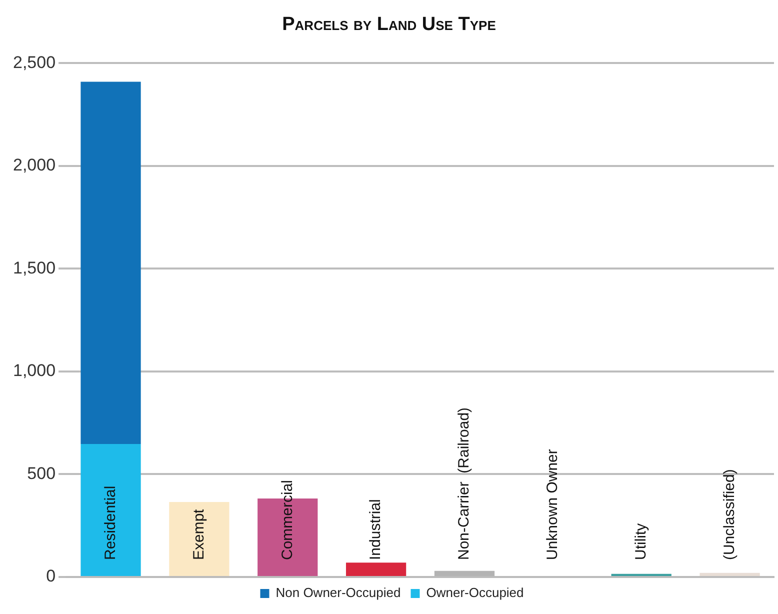 This screenshot has width=778, height=614. What do you see at coordinates (475, 592) in the screenshot?
I see `legend-label: Owner-Occupied` at bounding box center [475, 592].